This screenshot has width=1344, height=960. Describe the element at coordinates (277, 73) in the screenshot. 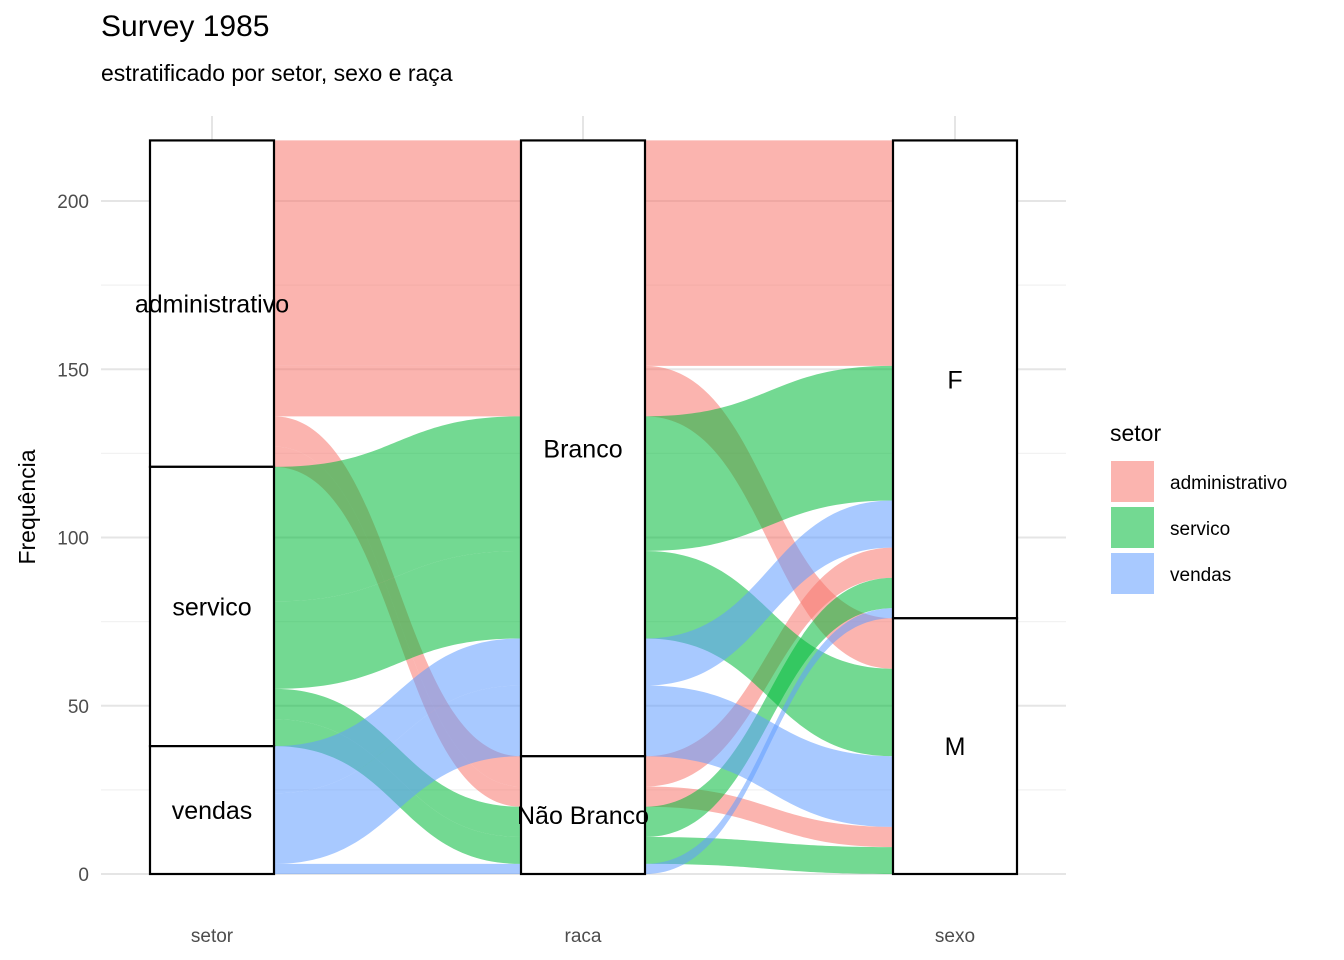

I see `chart-subtitle: estratificado por setor, sexo e raça` at that location.